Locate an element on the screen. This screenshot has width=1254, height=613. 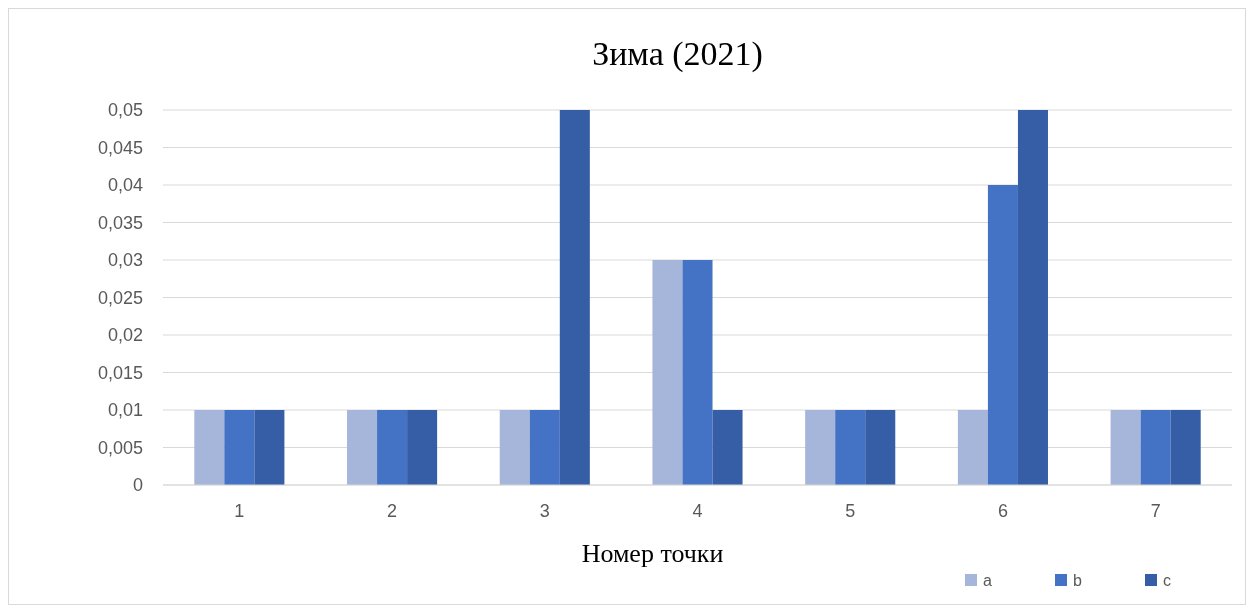
x-tick-label: 2 is located at coordinates (392, 511).